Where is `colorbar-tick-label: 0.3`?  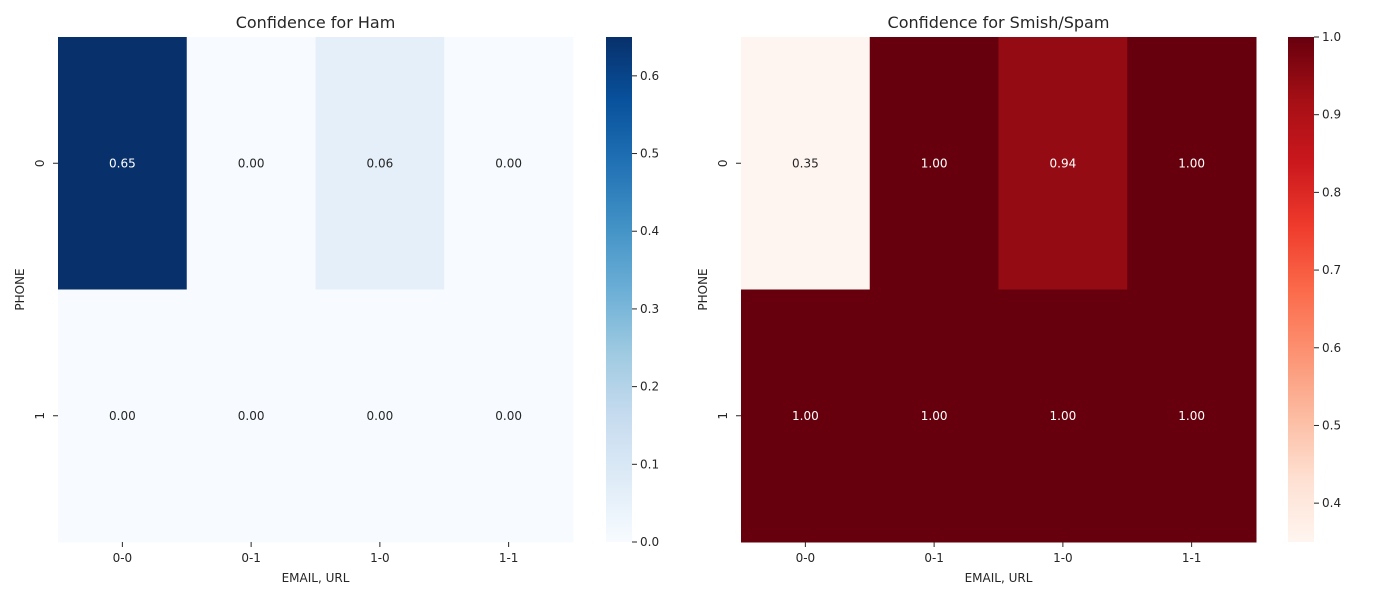
colorbar-tick-label: 0.3 is located at coordinates (649, 309).